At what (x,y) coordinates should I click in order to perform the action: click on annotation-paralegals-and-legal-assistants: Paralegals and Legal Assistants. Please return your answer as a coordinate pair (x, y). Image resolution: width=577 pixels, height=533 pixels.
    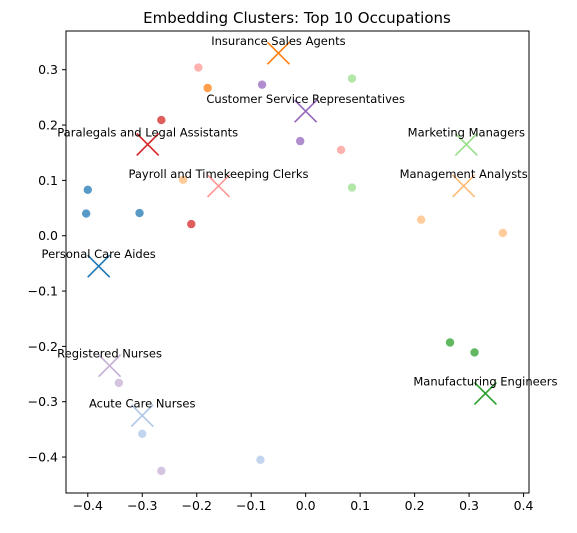
    Looking at the image, I should click on (147, 132).